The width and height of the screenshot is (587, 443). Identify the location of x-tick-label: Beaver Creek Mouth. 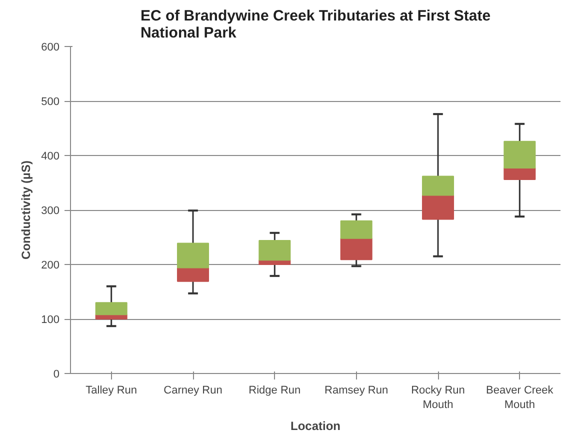
(520, 397).